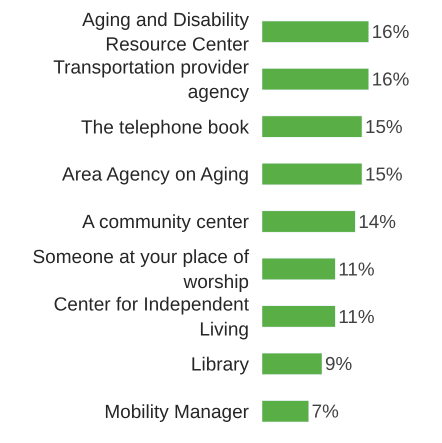 The width and height of the screenshot is (442, 443). I want to click on y-tick-label: Area Agency on Aging, so click(155, 175).